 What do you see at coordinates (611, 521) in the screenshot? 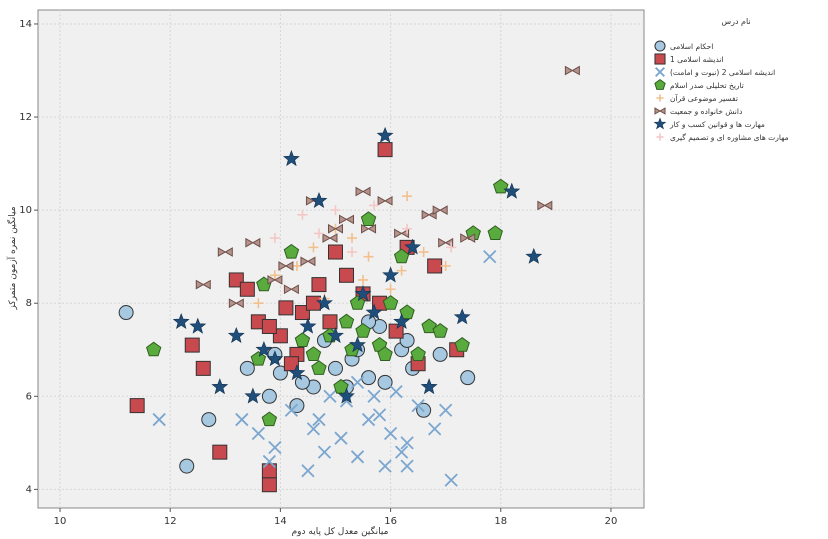
I see `x-tick-label: 20` at bounding box center [611, 521].